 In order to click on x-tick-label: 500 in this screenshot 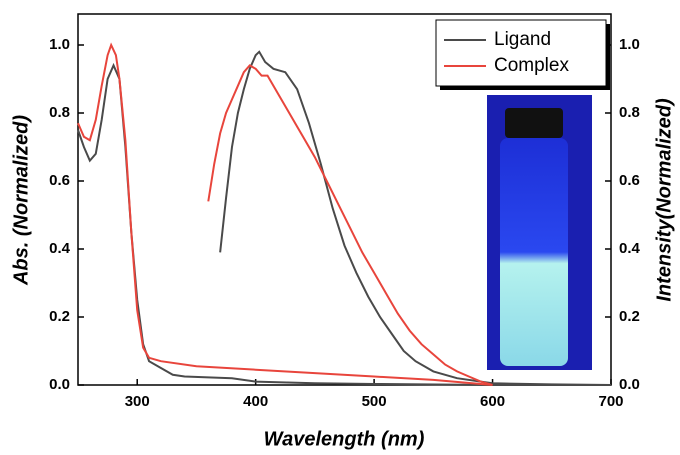, I will do `click(374, 401)`.